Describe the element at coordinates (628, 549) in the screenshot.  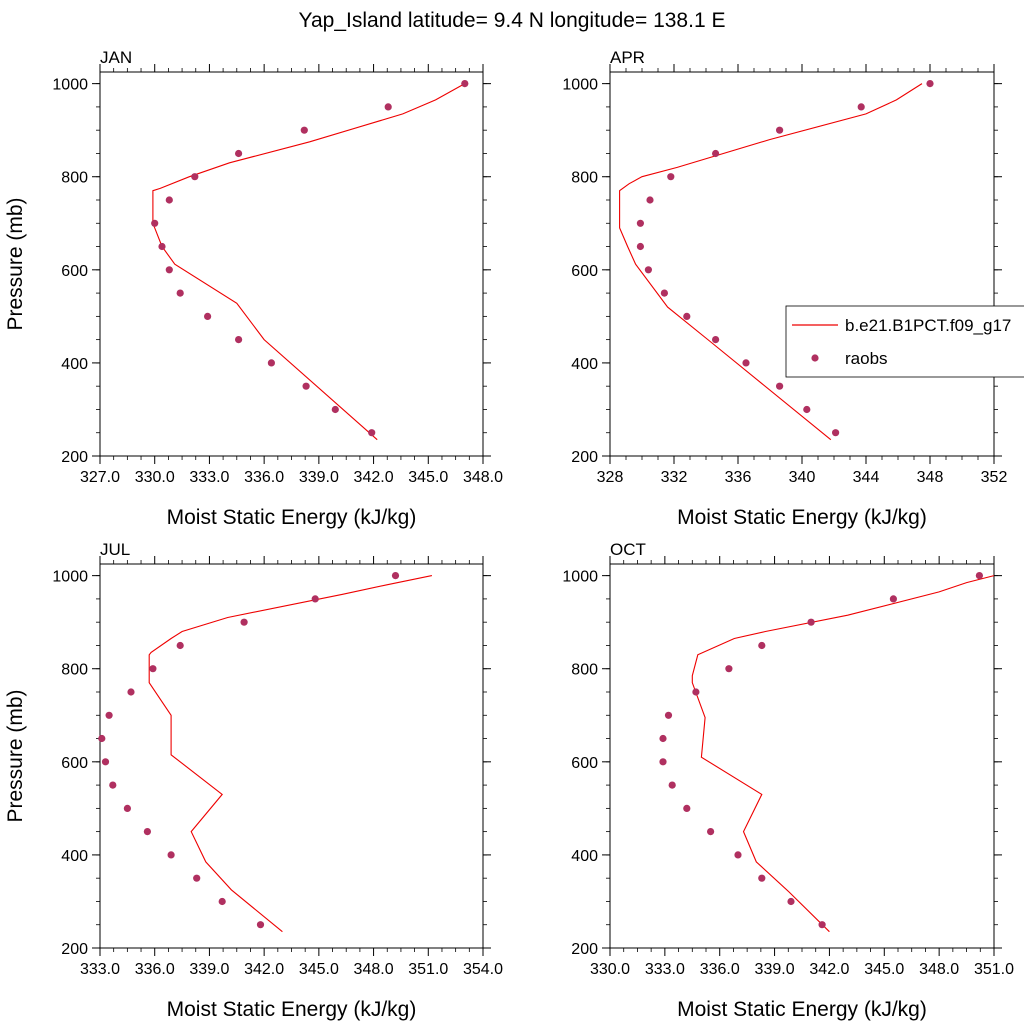
I see `panel-label: OCT` at that location.